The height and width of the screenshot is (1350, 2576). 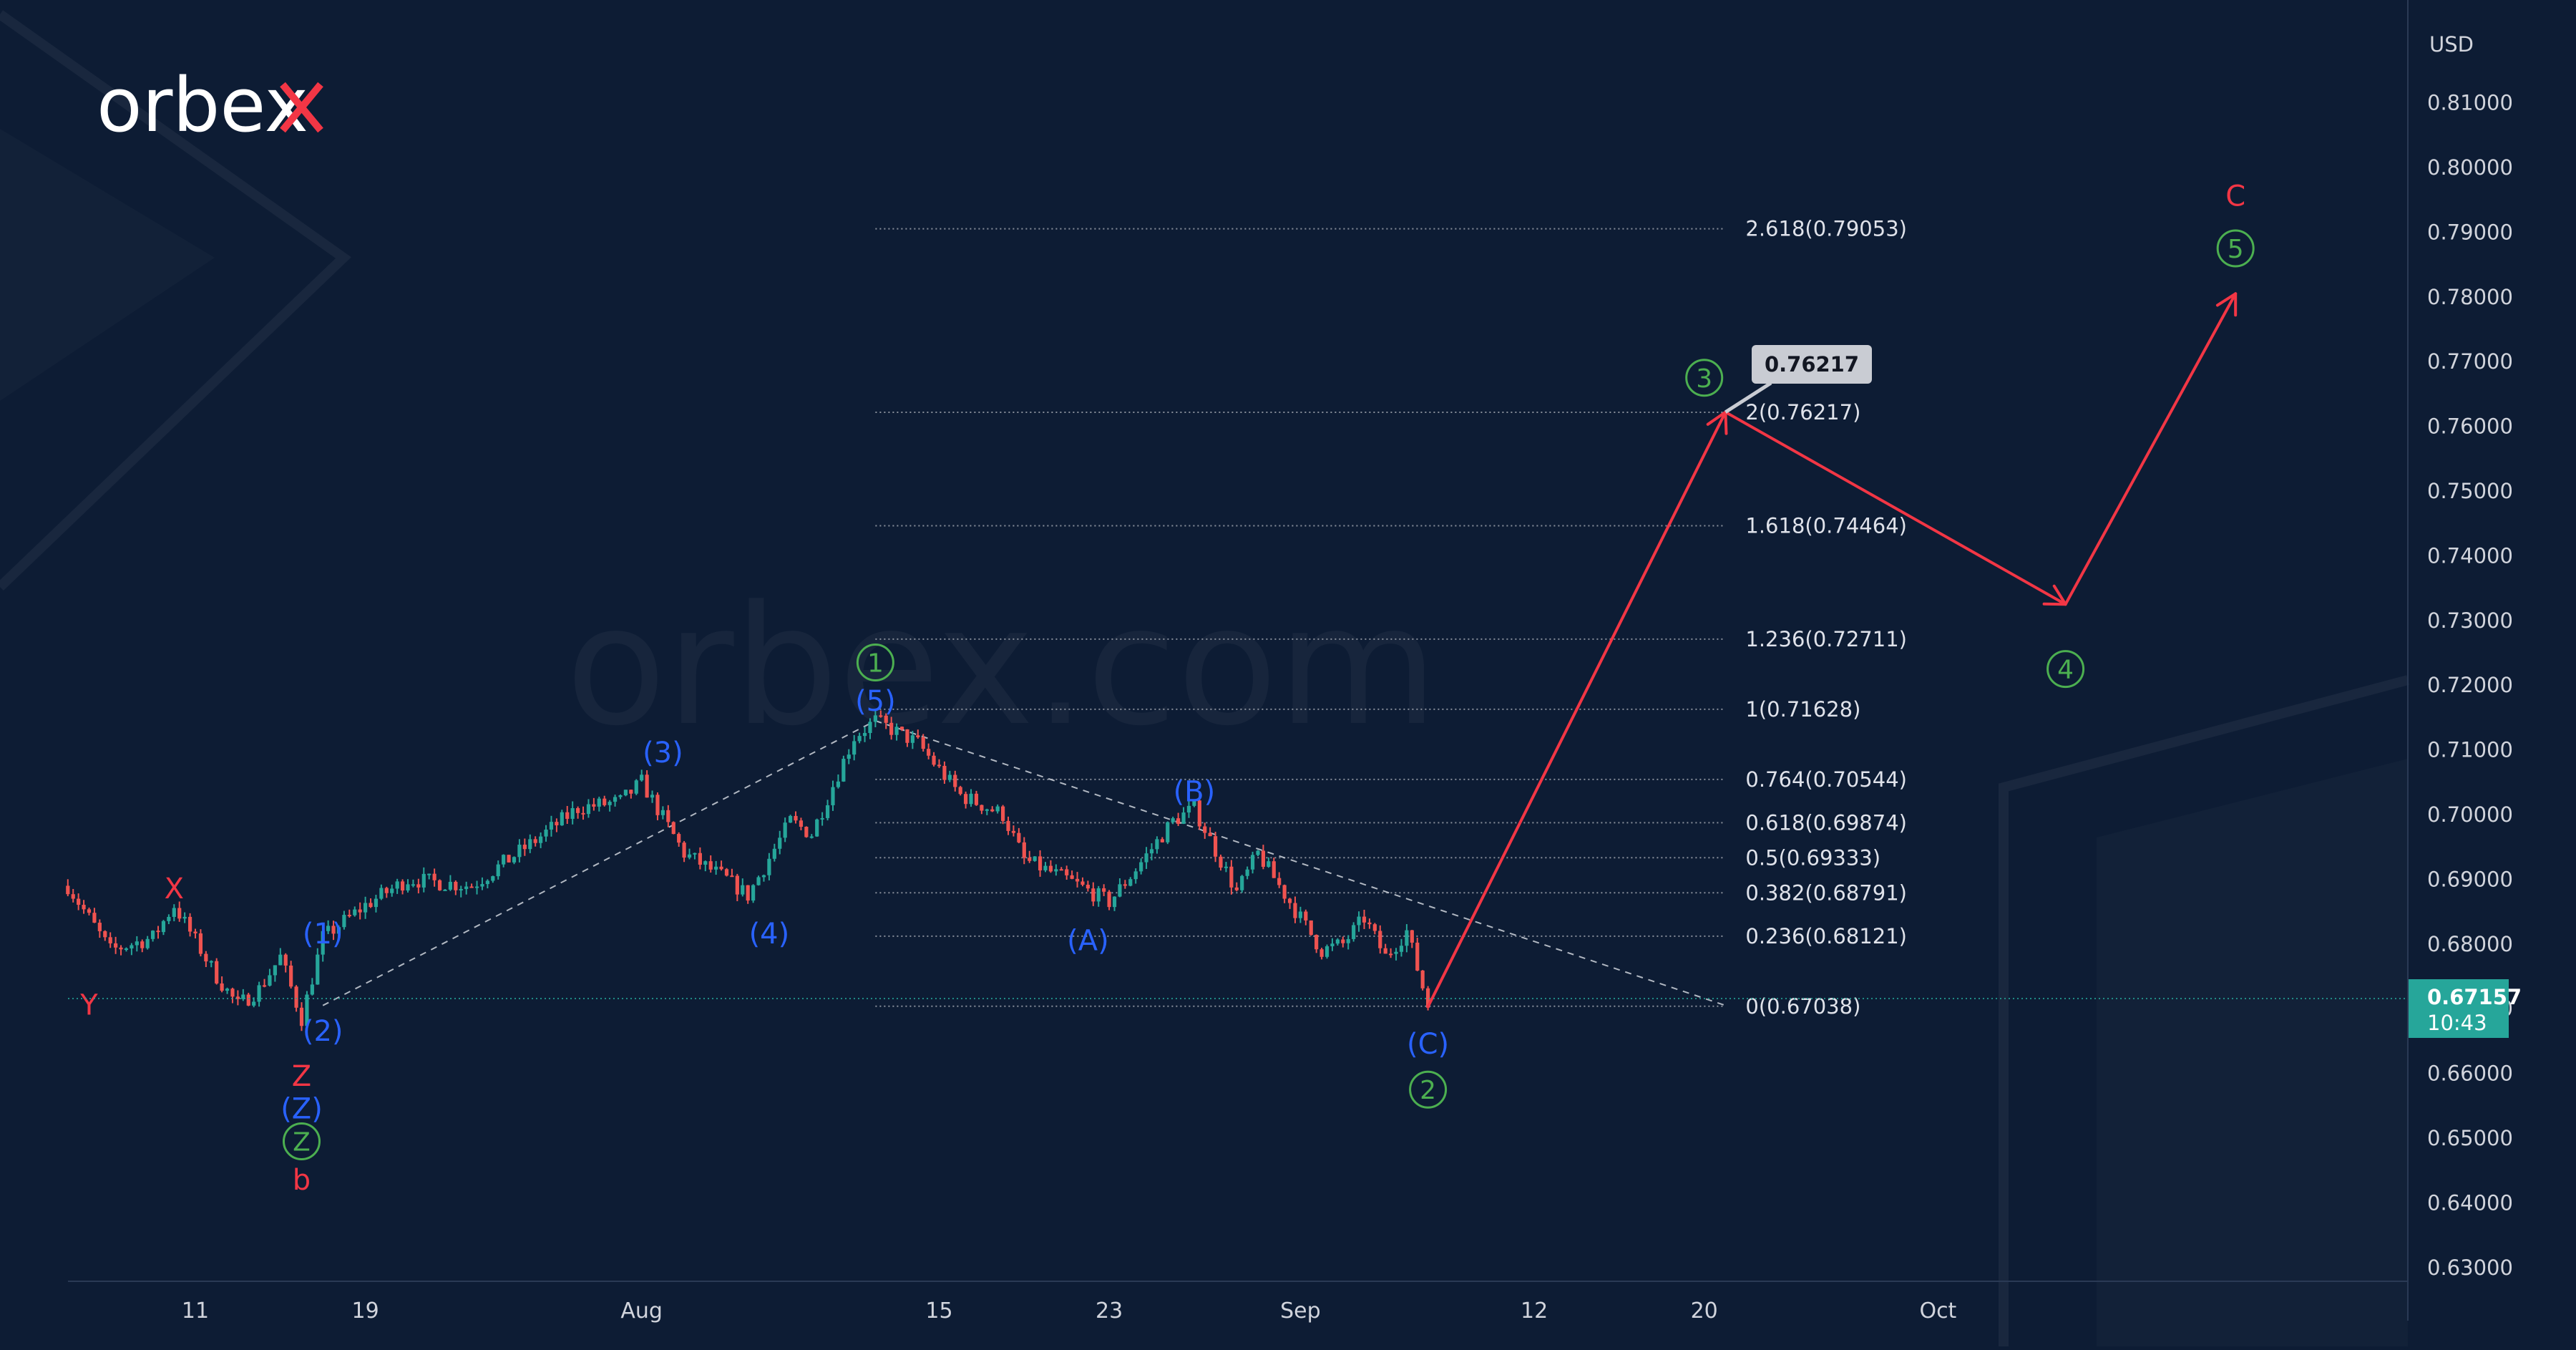 What do you see at coordinates (599, 863) in the screenshot?
I see `trend-line` at bounding box center [599, 863].